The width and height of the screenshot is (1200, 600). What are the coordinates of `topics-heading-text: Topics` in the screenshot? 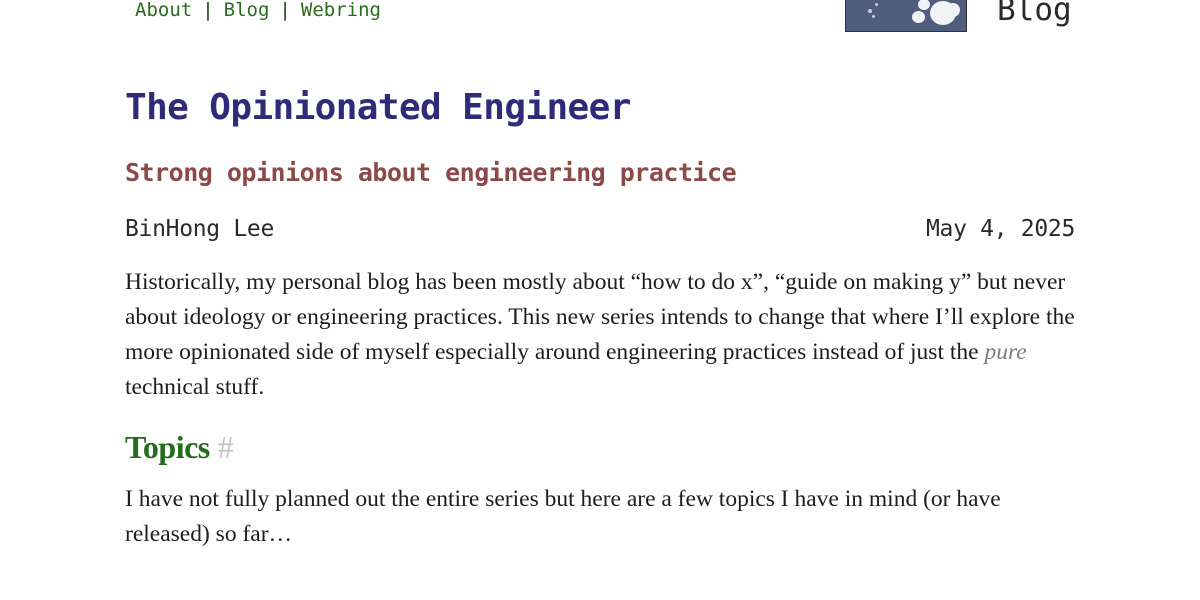 It's located at (167, 447).